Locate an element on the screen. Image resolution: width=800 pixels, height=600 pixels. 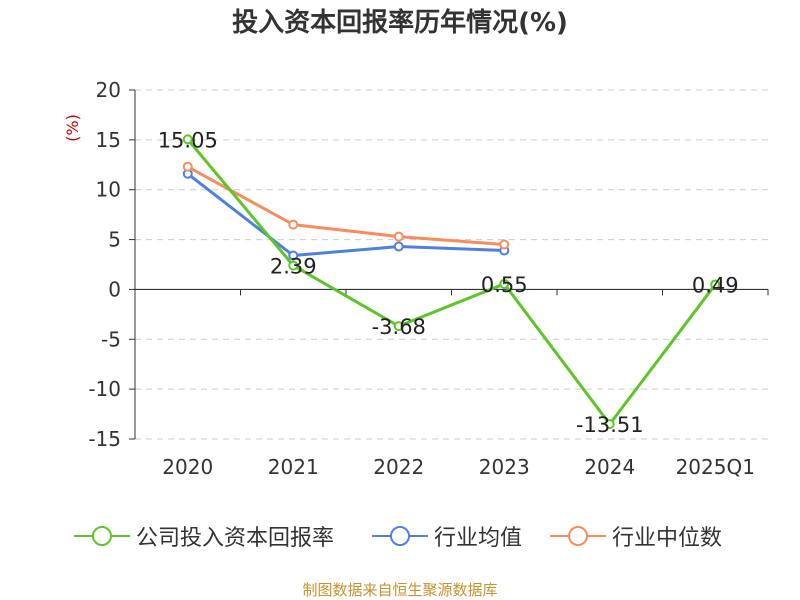
data-label: 0.49 is located at coordinates (715, 286).